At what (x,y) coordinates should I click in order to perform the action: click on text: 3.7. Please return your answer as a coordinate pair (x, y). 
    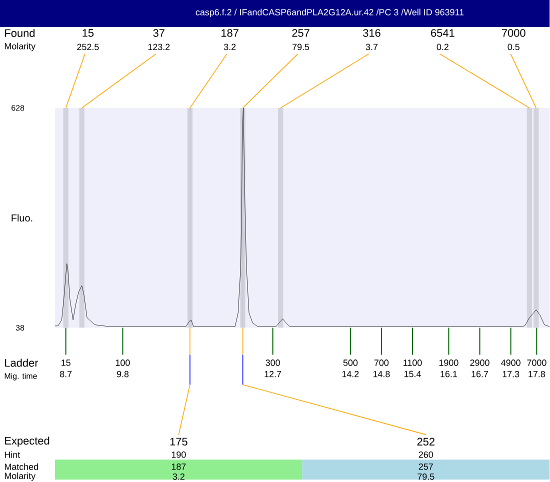
    Looking at the image, I should click on (372, 47).